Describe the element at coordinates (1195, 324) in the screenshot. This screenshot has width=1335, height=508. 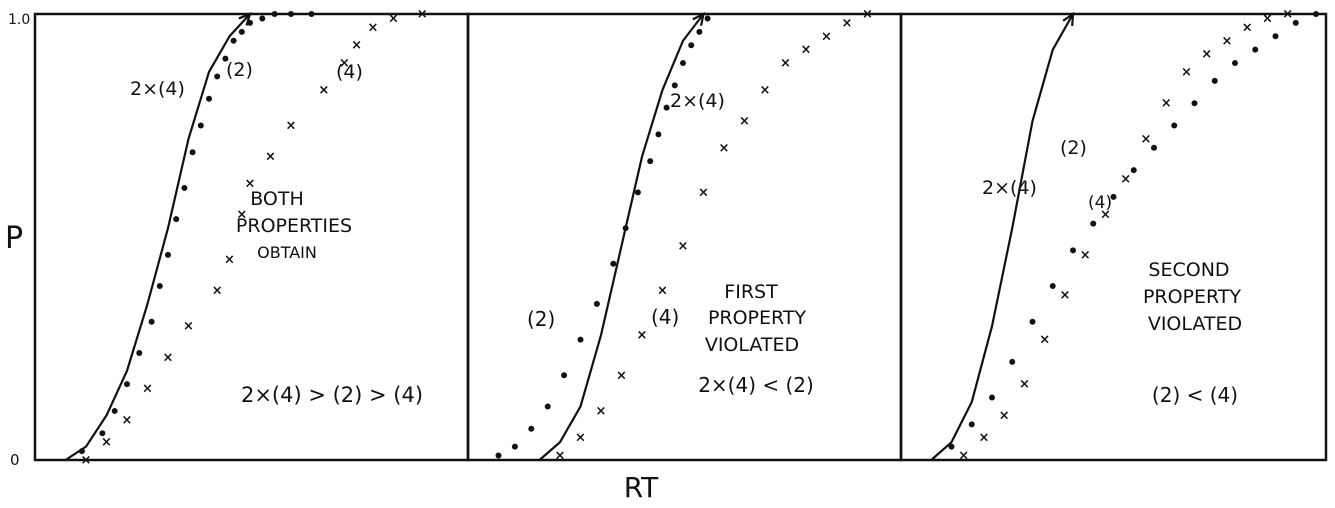
I see `panel-3-text-line-3: VIOLATED` at that location.